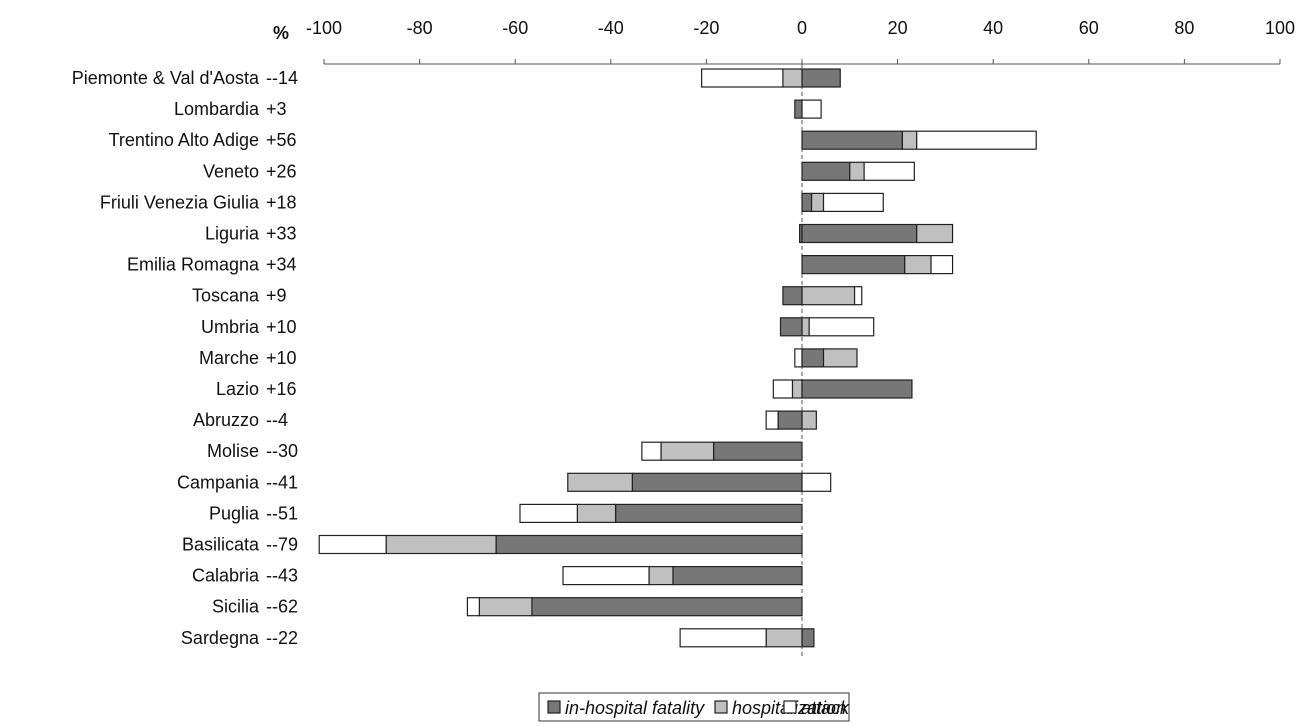 The width and height of the screenshot is (1302, 726). Describe the element at coordinates (220, 638) in the screenshot. I see `category-label: Sardegna` at that location.